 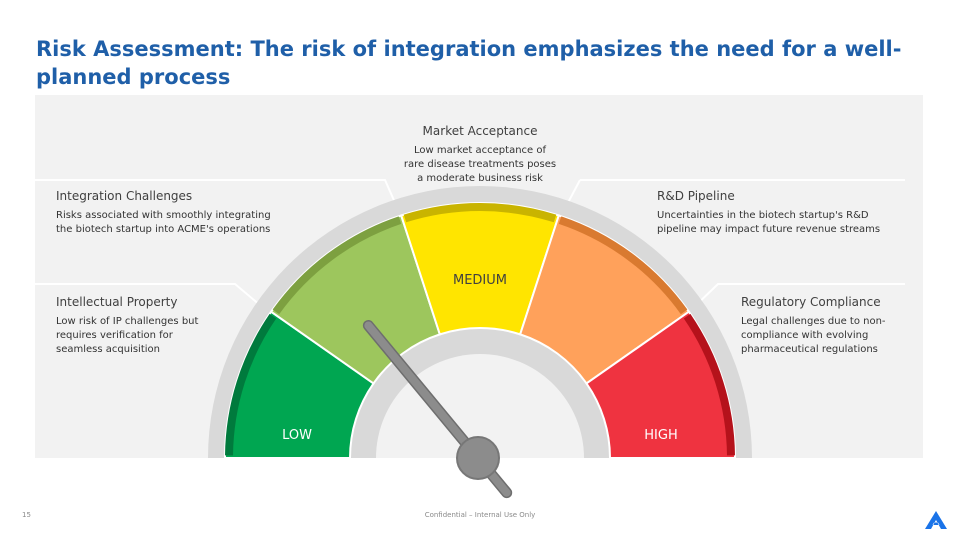 I want to click on segment-label-medium: MEDIUM, so click(x=479, y=280).